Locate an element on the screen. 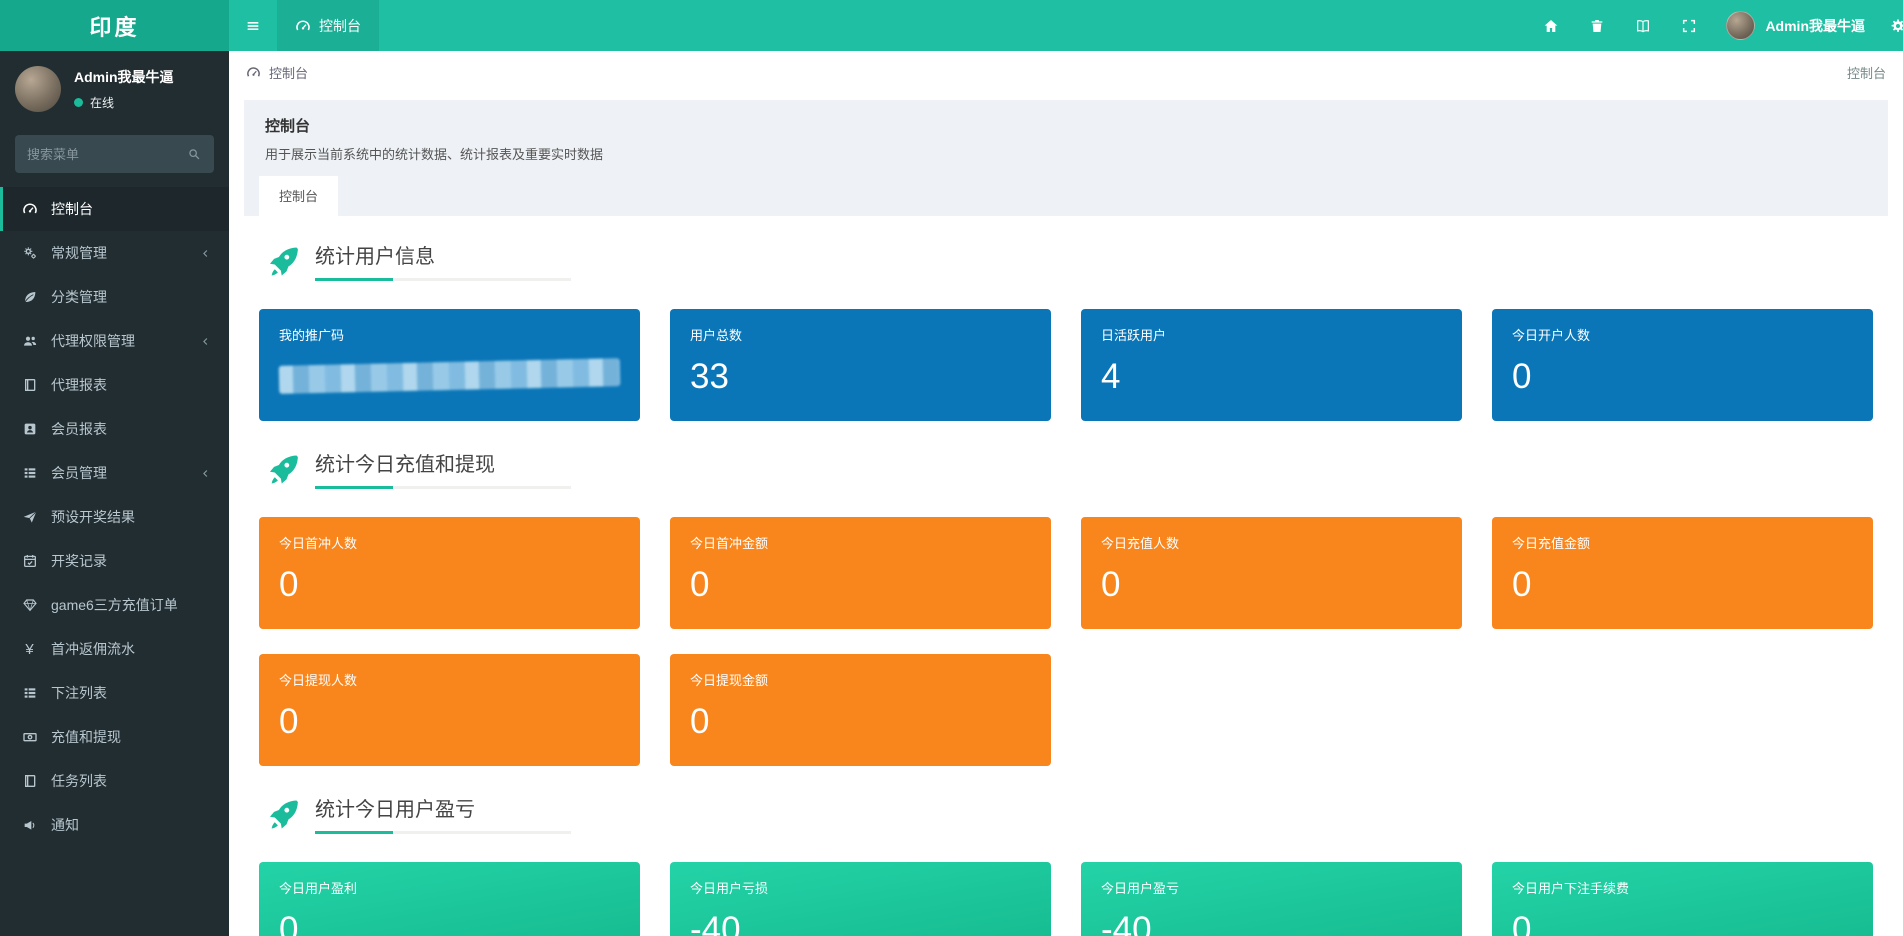 This screenshot has width=1903, height=936. sidebar-item-label: game6三方充值订单 is located at coordinates (114, 605).